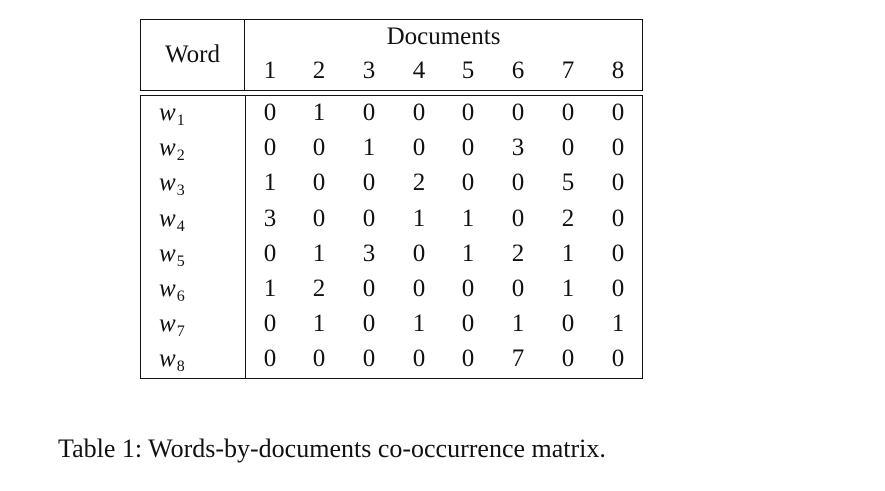 This screenshot has width=885, height=491. What do you see at coordinates (391, 220) in the screenshot?
I see `table-row: w4 3 0 0 1 1 0 2 0` at bounding box center [391, 220].